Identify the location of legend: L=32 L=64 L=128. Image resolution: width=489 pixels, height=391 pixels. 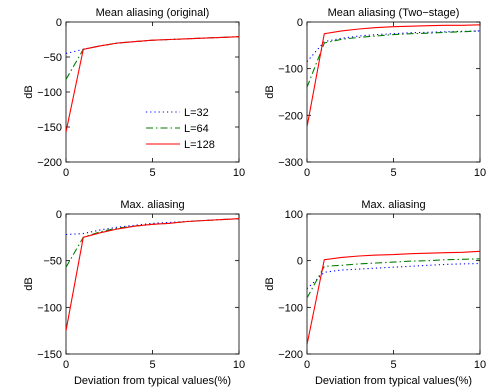
(180, 129).